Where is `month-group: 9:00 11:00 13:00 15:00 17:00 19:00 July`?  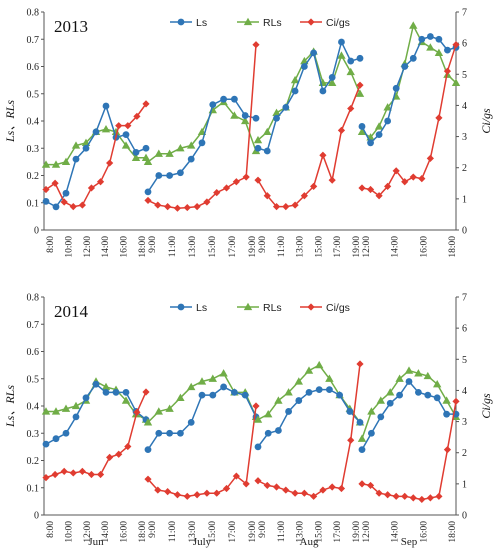 month-group: 9:00 11:00 13:00 15:00 17:00 19:00 July is located at coordinates (202, 458).